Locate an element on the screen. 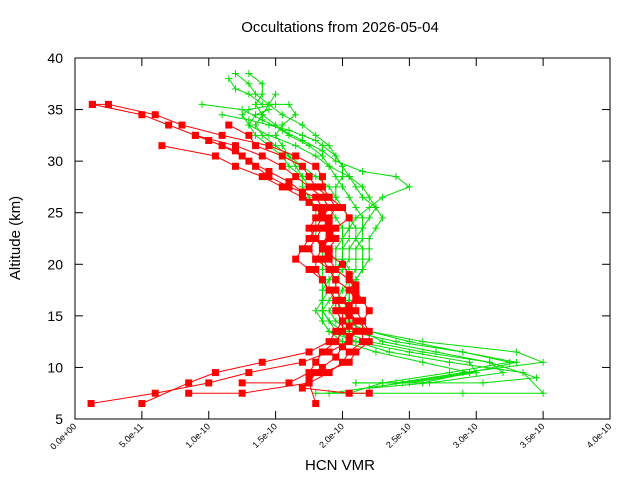 This screenshot has width=640, height=480. x-tick-label: 2.5e-10 is located at coordinates (398, 435).